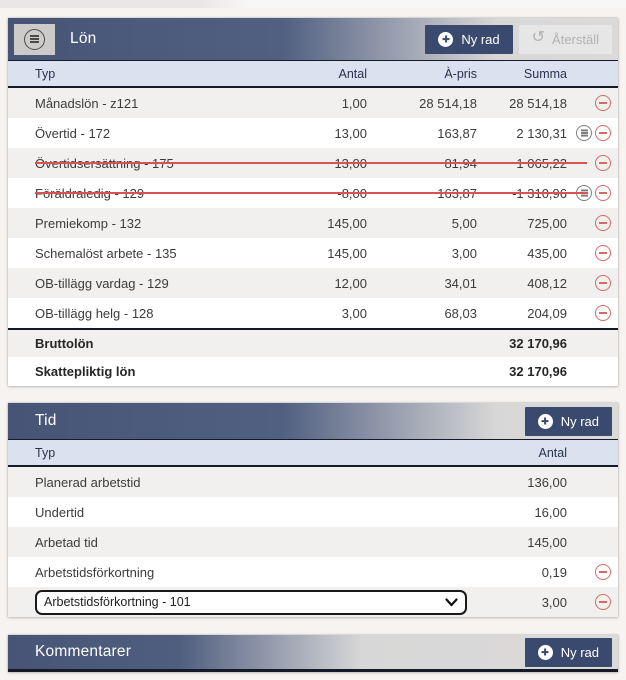 This screenshot has height=680, width=626. What do you see at coordinates (313, 670) in the screenshot?
I see `kommentarer-table-top-border` at bounding box center [313, 670].